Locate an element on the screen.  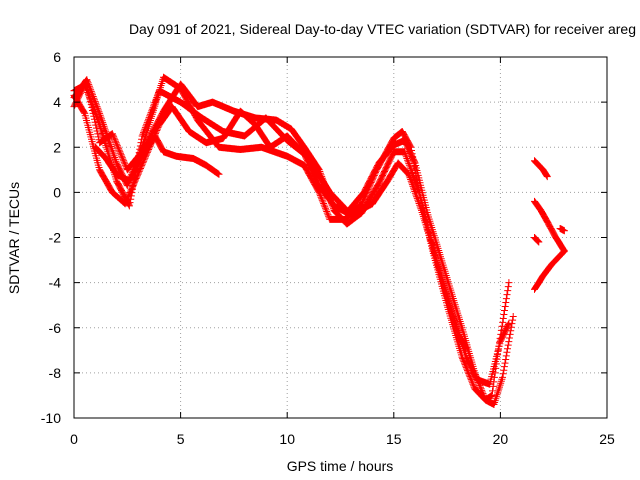
x-tick-label: 15 is located at coordinates (394, 439).